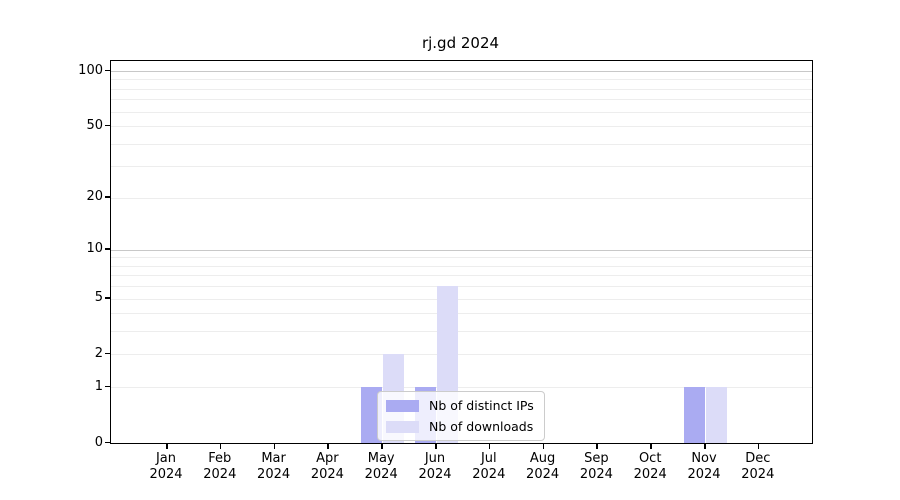 The width and height of the screenshot is (900, 500). I want to click on legend-label-distinct-ips: Nb of distinct IPs, so click(481, 405).